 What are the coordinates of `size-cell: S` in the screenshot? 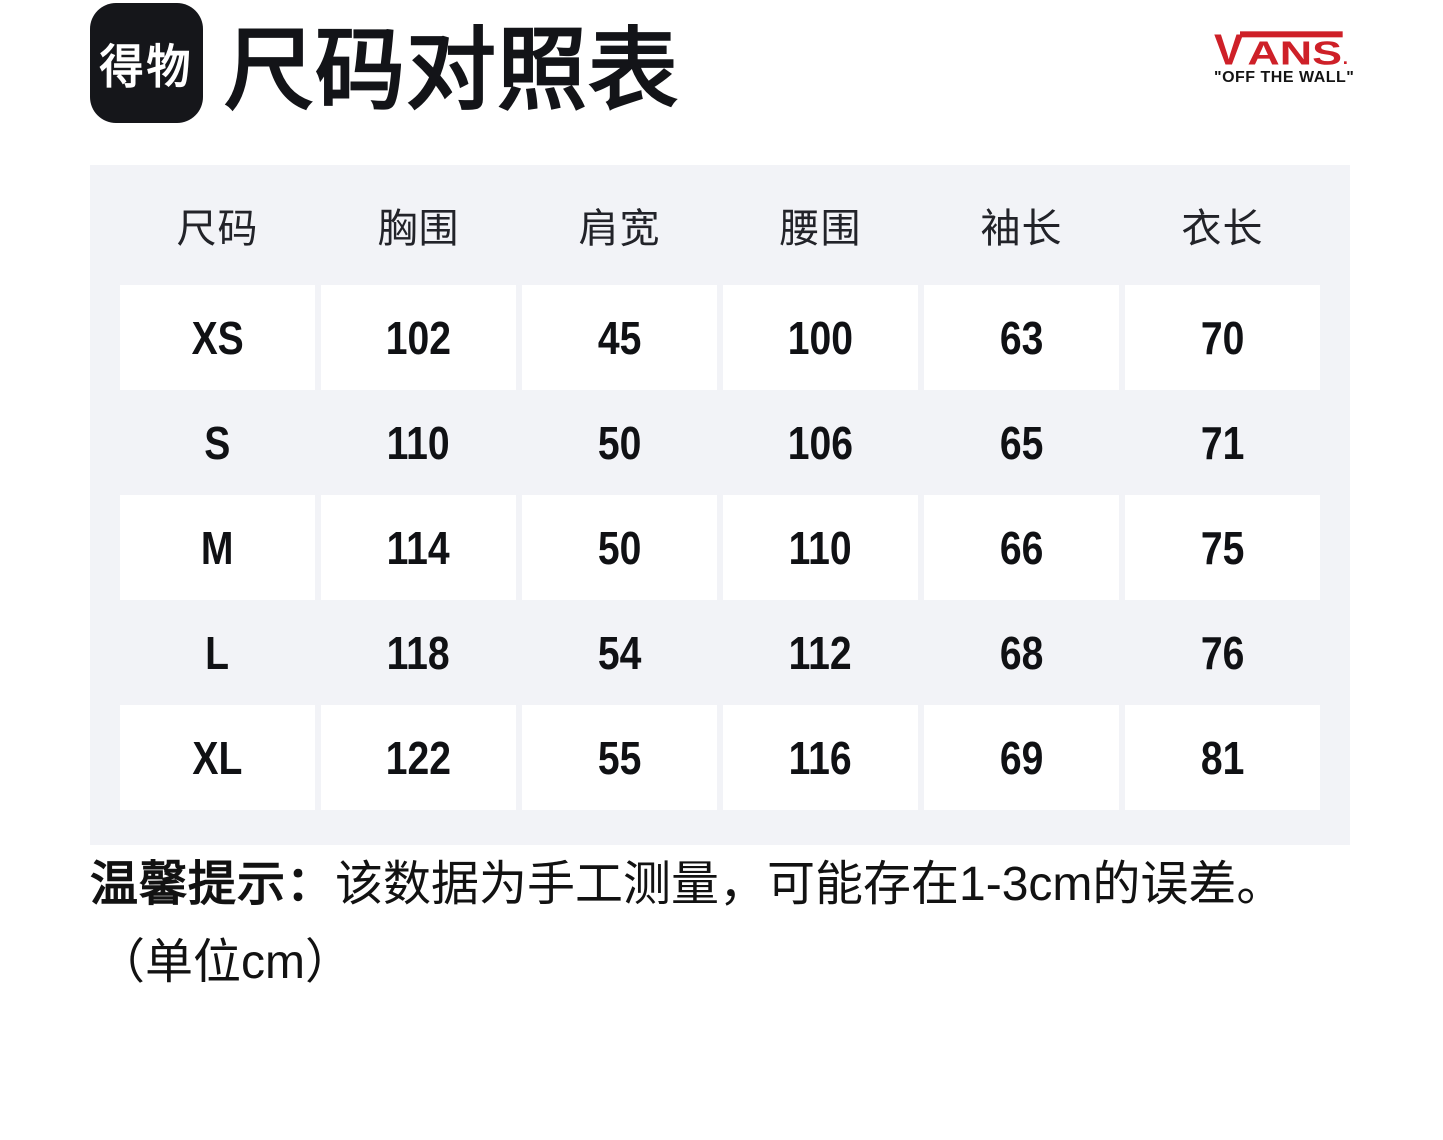 It's located at (217, 442).